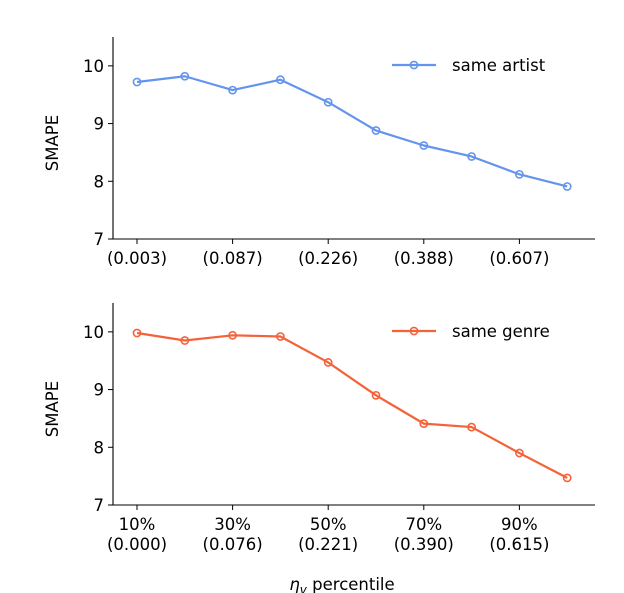  What do you see at coordinates (501, 331) in the screenshot?
I see `legend-label: same genre` at bounding box center [501, 331].